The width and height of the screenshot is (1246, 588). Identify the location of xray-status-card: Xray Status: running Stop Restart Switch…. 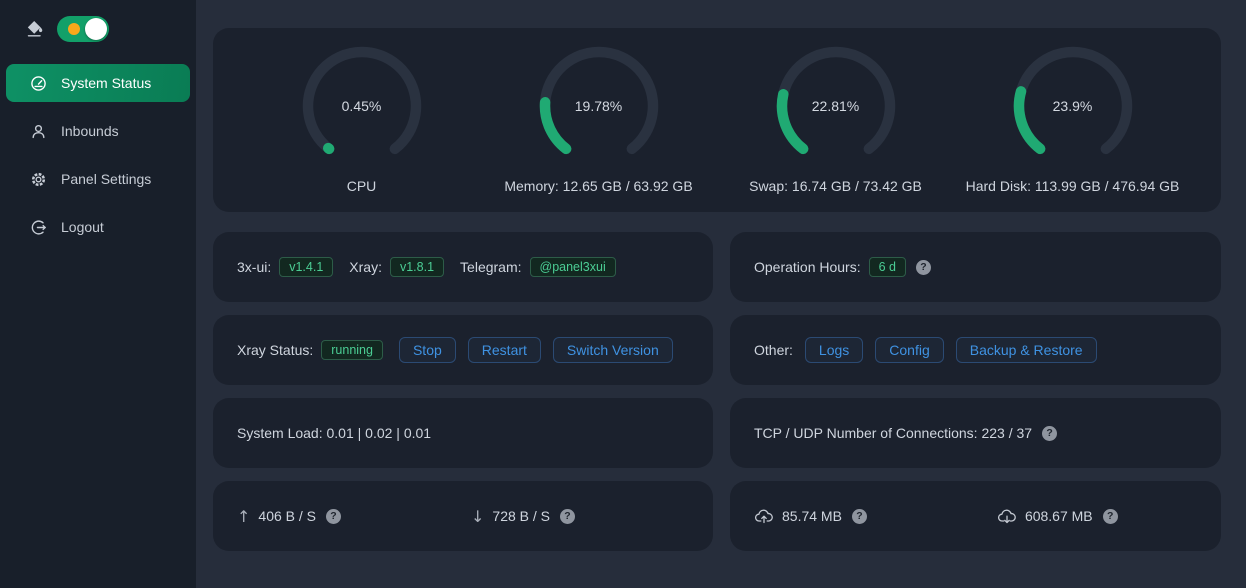
(463, 350).